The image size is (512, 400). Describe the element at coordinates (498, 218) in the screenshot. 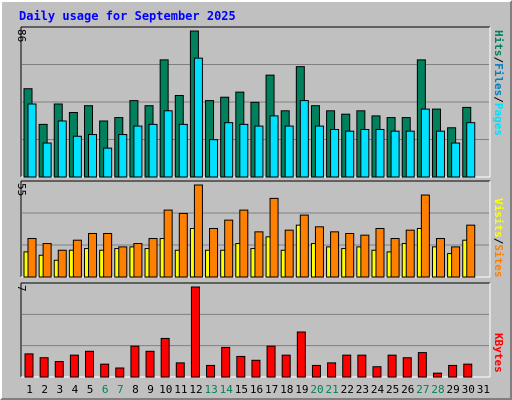

I see `legend-entry: Visits` at that location.